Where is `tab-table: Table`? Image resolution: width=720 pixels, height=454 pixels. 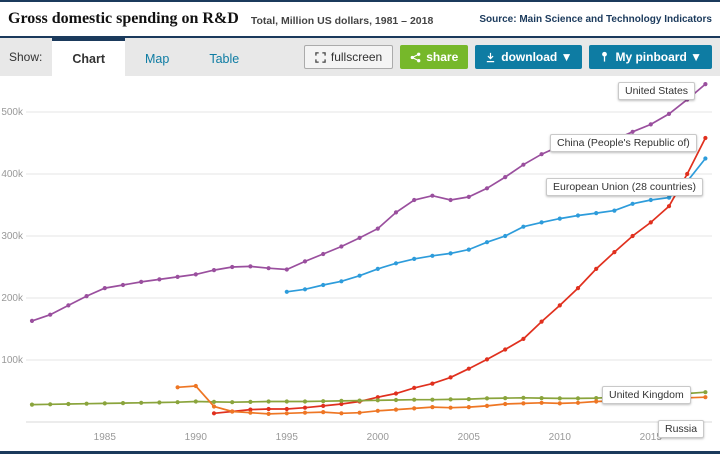 tab-table: Table is located at coordinates (224, 58).